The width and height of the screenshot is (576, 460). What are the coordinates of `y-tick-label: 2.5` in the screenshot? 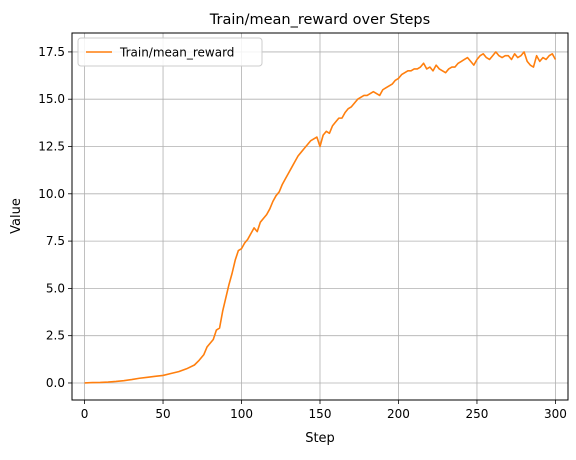 It's located at (55, 336).